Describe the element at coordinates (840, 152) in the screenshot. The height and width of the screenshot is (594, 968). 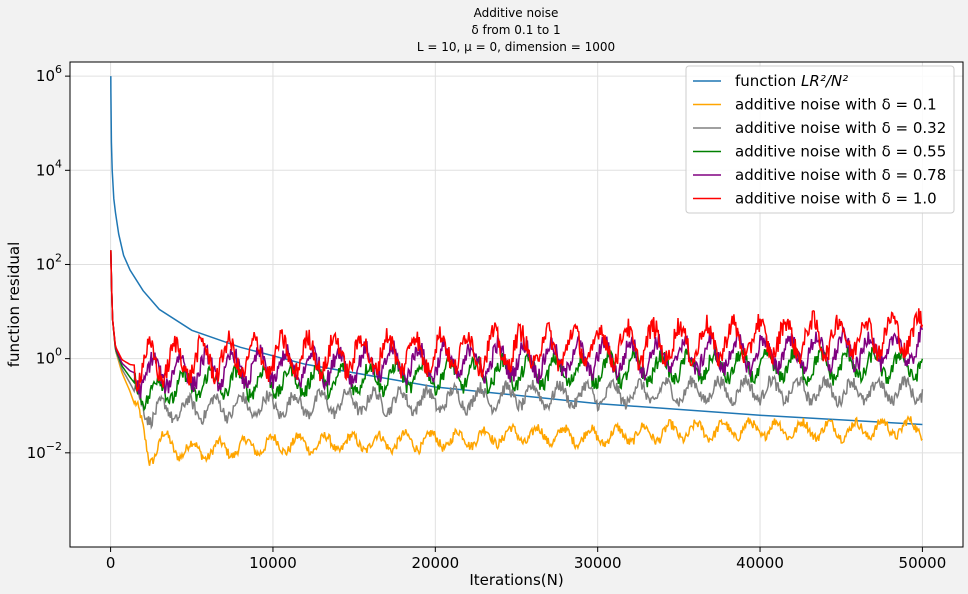
I see `legend-entry: additive noise with δ = 0.55` at that location.